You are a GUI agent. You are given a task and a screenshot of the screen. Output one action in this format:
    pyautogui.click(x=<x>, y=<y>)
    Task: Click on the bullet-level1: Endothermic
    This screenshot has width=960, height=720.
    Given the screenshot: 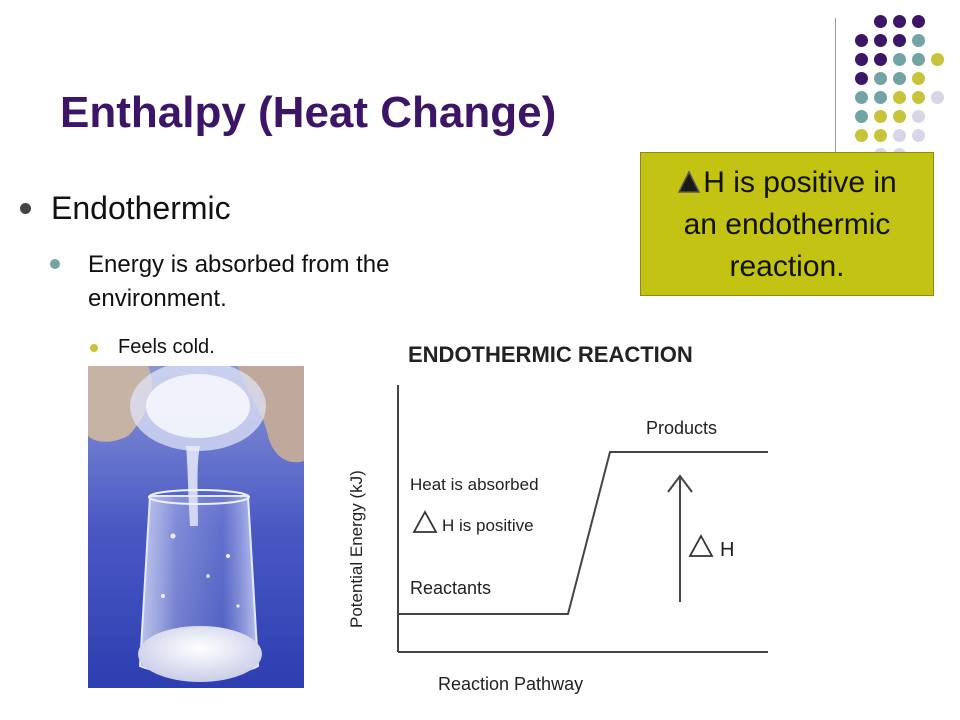 What is the action you would take?
    pyautogui.click(x=125, y=208)
    